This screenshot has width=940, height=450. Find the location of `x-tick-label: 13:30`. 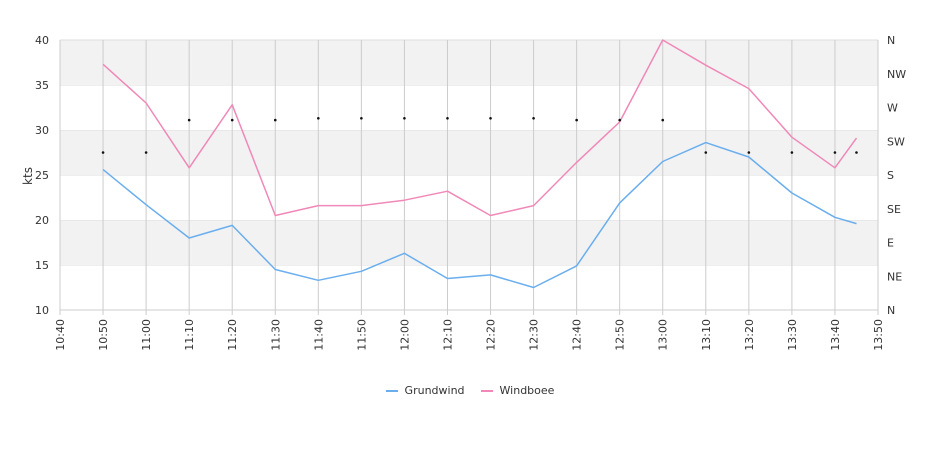

x-tick-label: 13:30 is located at coordinates (792, 335).